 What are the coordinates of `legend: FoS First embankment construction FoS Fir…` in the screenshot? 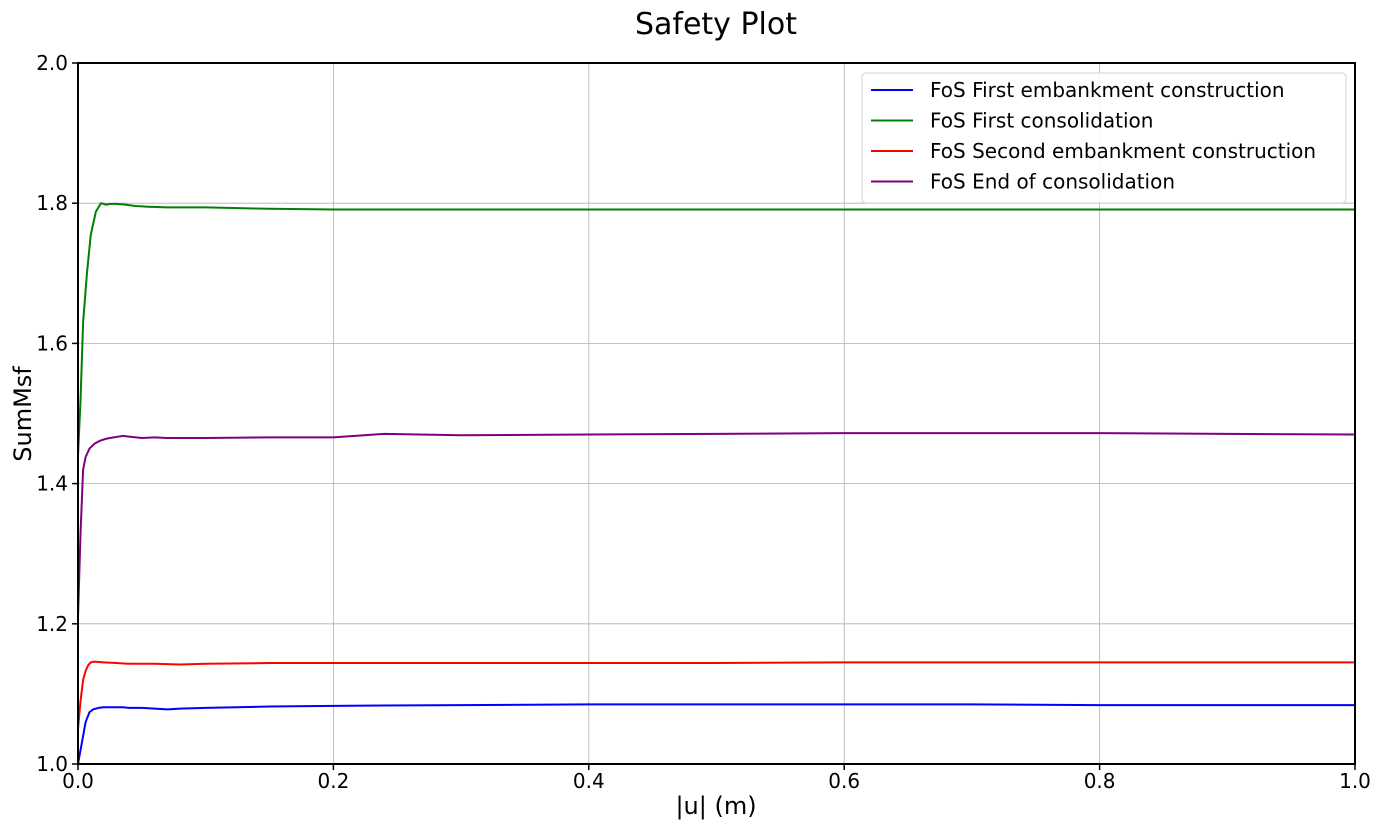 It's located at (1104, 138).